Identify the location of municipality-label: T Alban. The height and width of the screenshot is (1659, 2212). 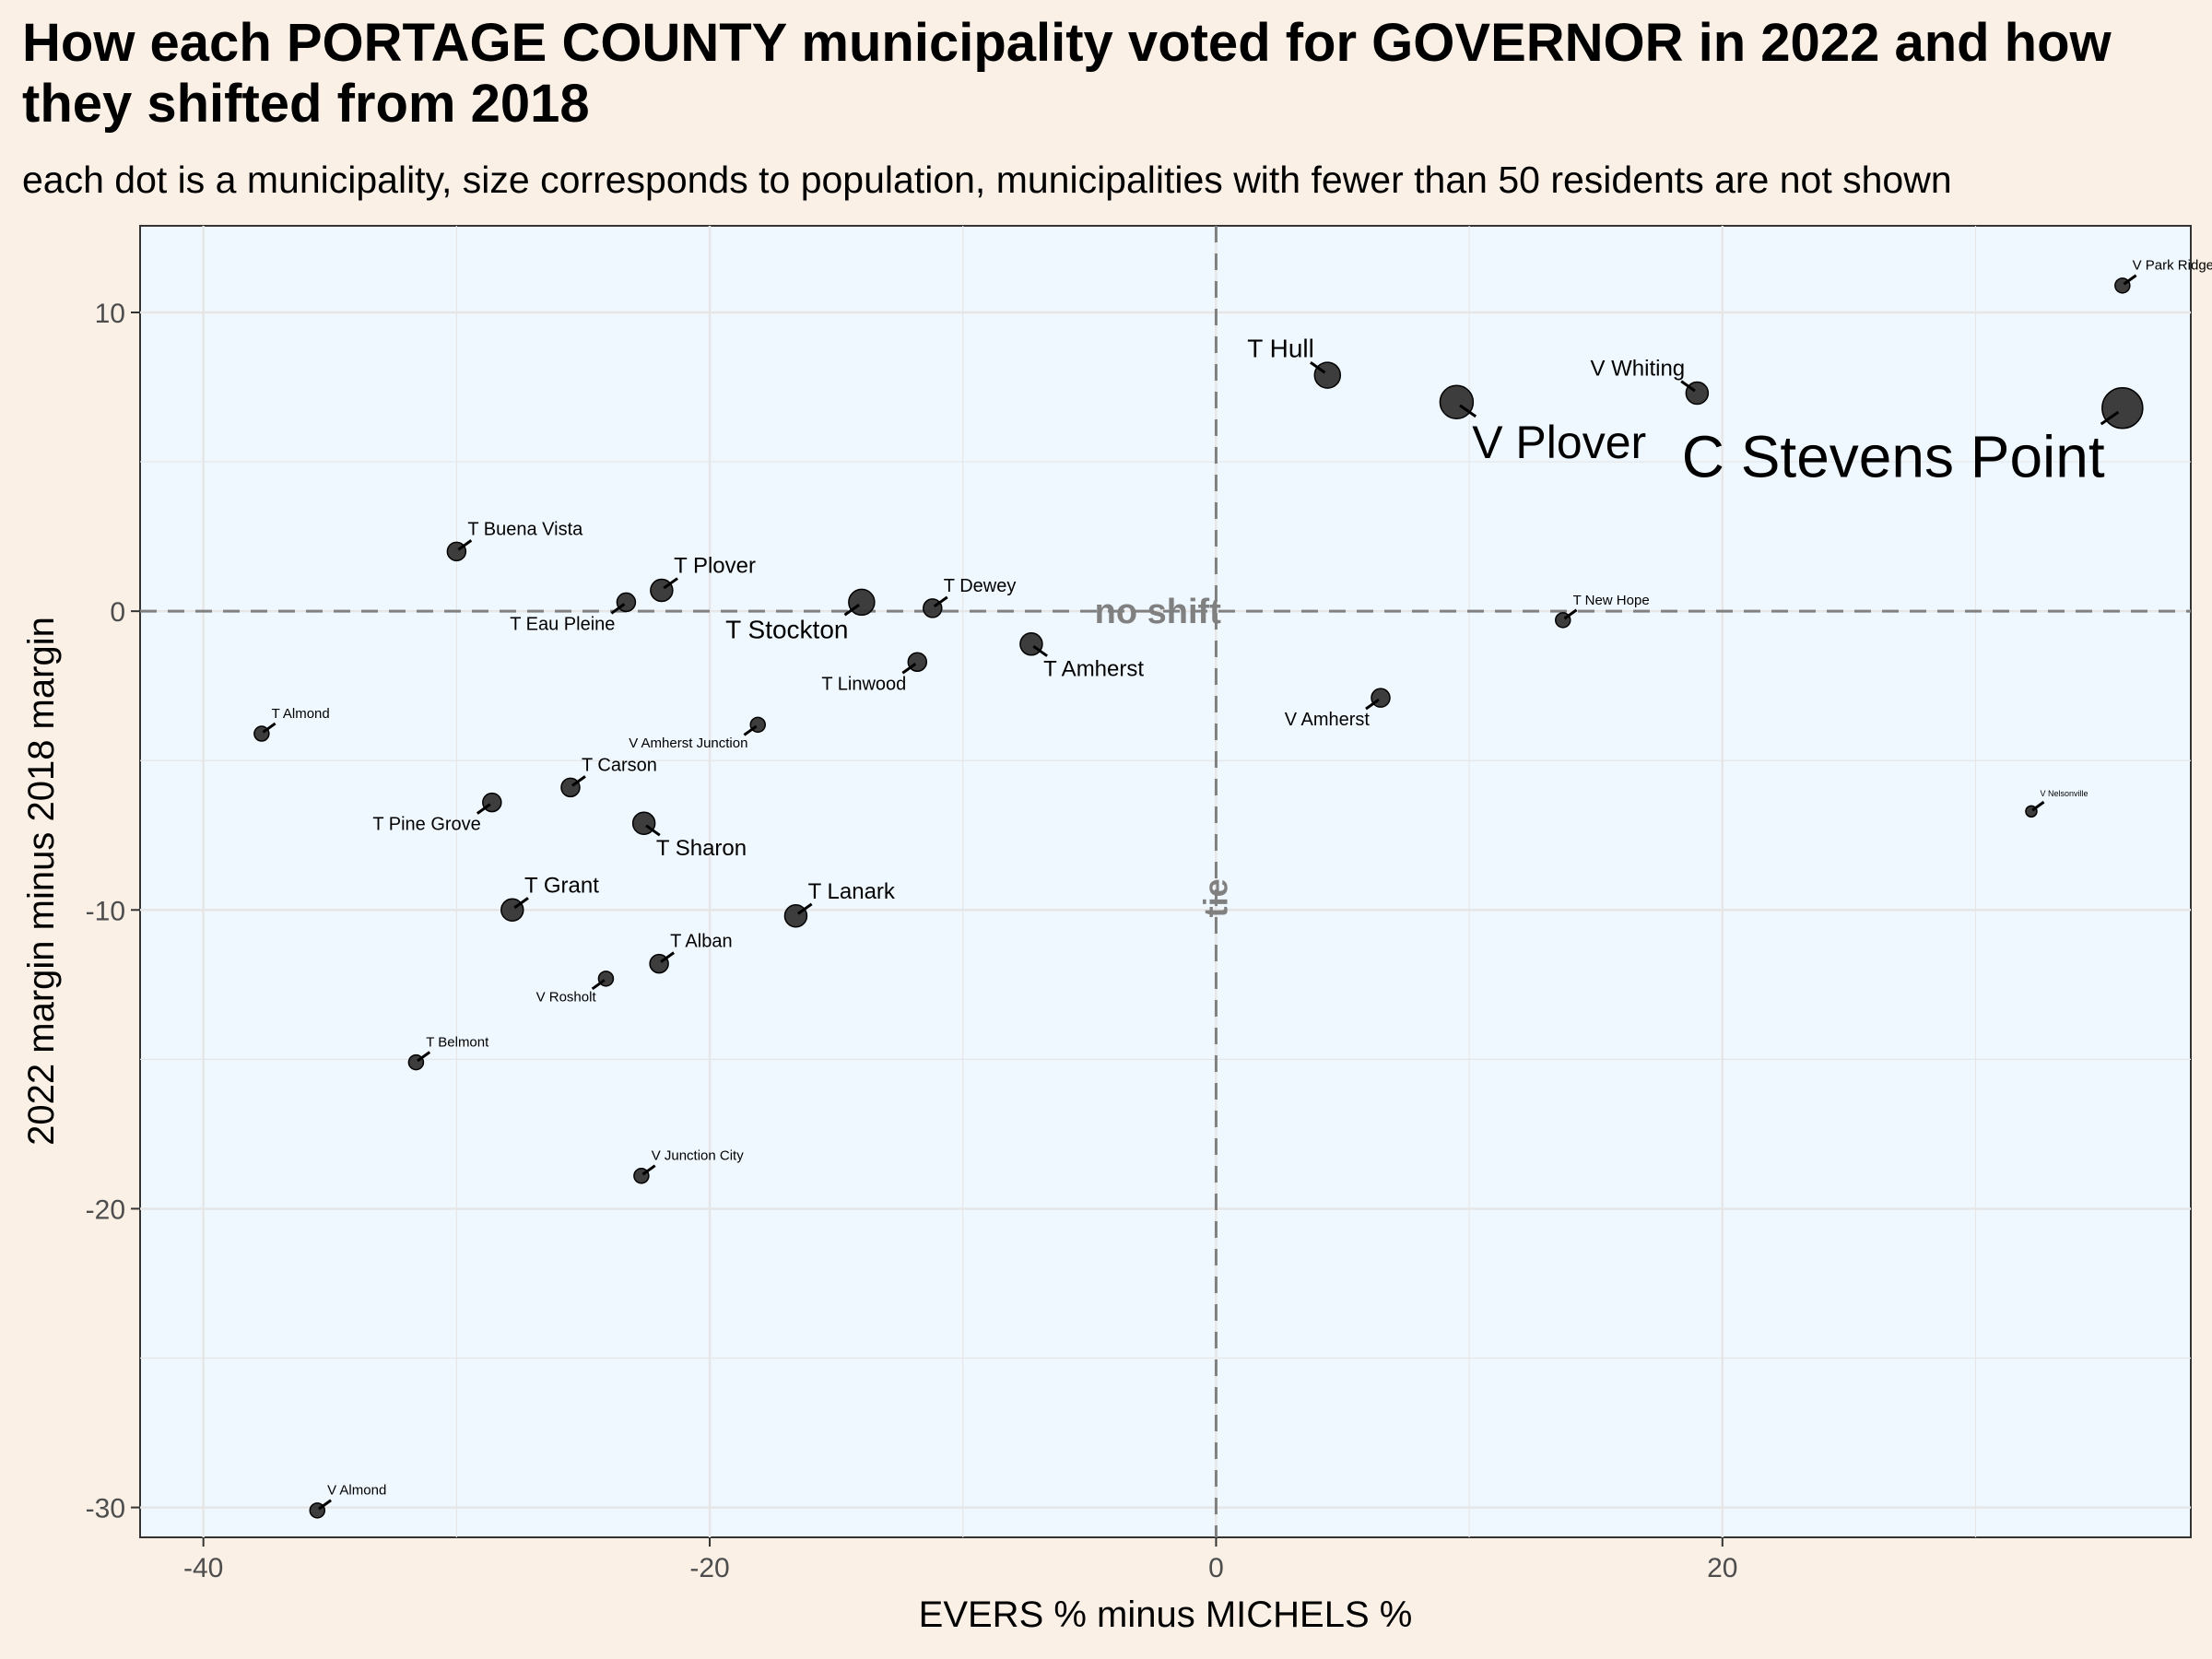
(701, 942).